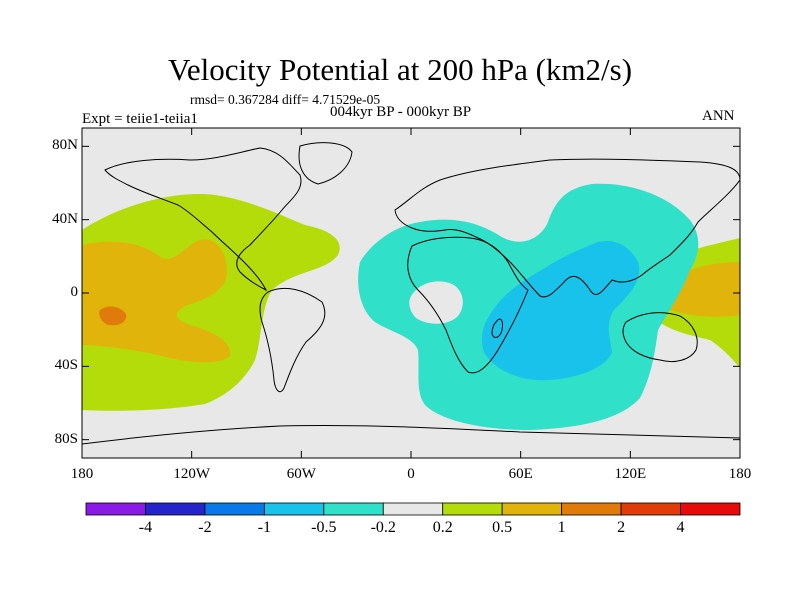  Describe the element at coordinates (66, 438) in the screenshot. I see `lat-tick-label: 80S` at that location.